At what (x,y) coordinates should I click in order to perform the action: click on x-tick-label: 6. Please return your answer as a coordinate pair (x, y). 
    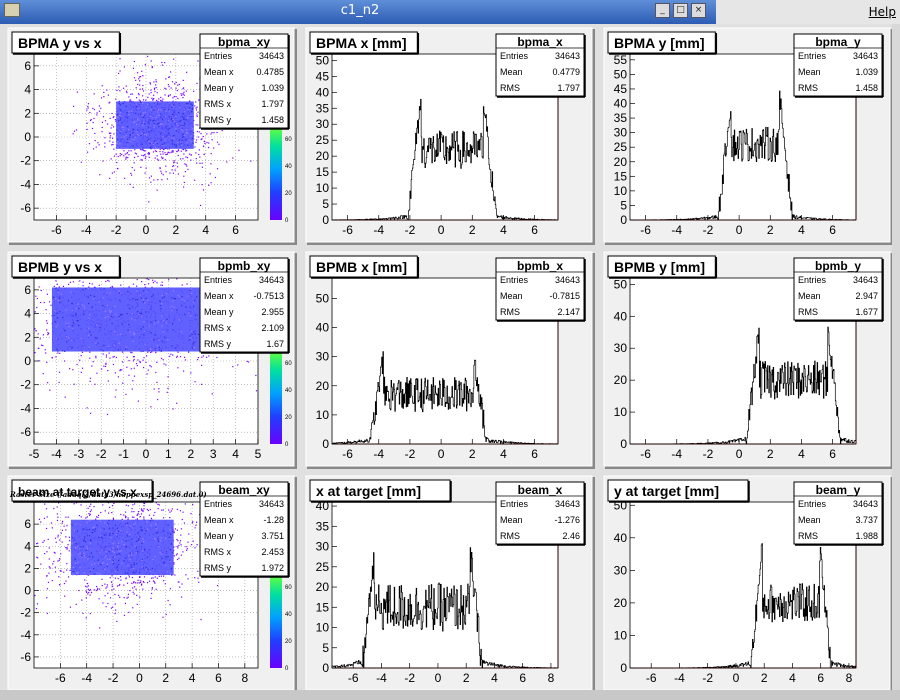
    Looking at the image, I should click on (832, 230).